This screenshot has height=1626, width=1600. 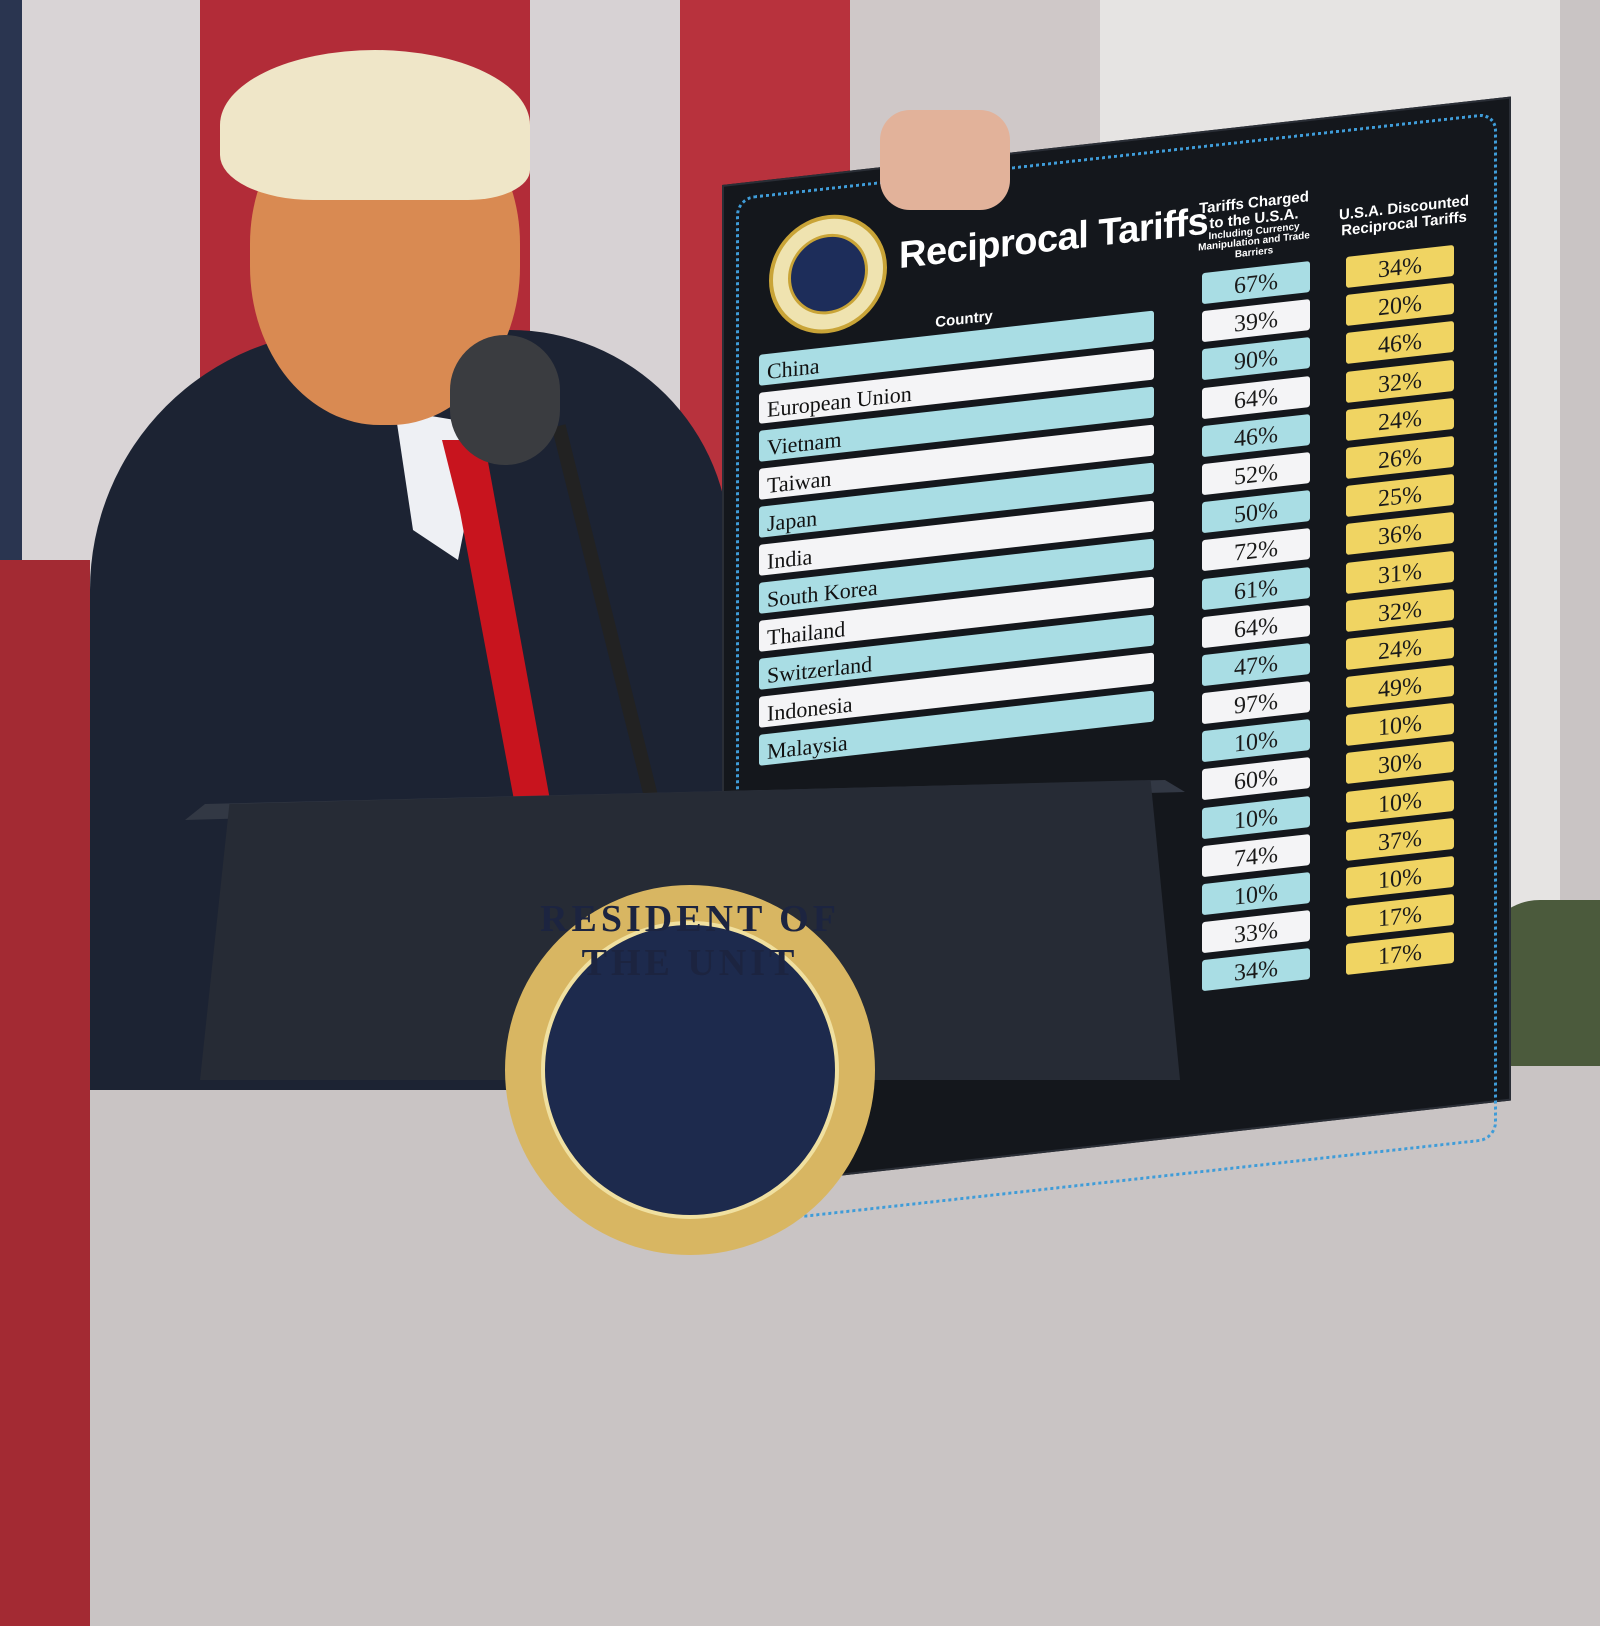 What do you see at coordinates (1256, 512) in the screenshot?
I see `charged-cell: 50%` at bounding box center [1256, 512].